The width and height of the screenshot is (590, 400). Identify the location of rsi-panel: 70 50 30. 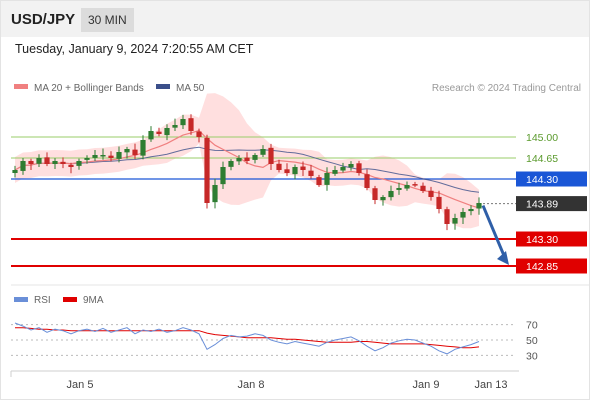
(274, 341).